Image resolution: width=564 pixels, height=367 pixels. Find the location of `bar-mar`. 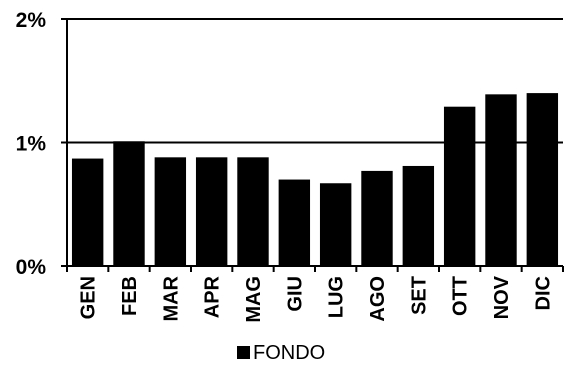

bar-mar is located at coordinates (170, 211).